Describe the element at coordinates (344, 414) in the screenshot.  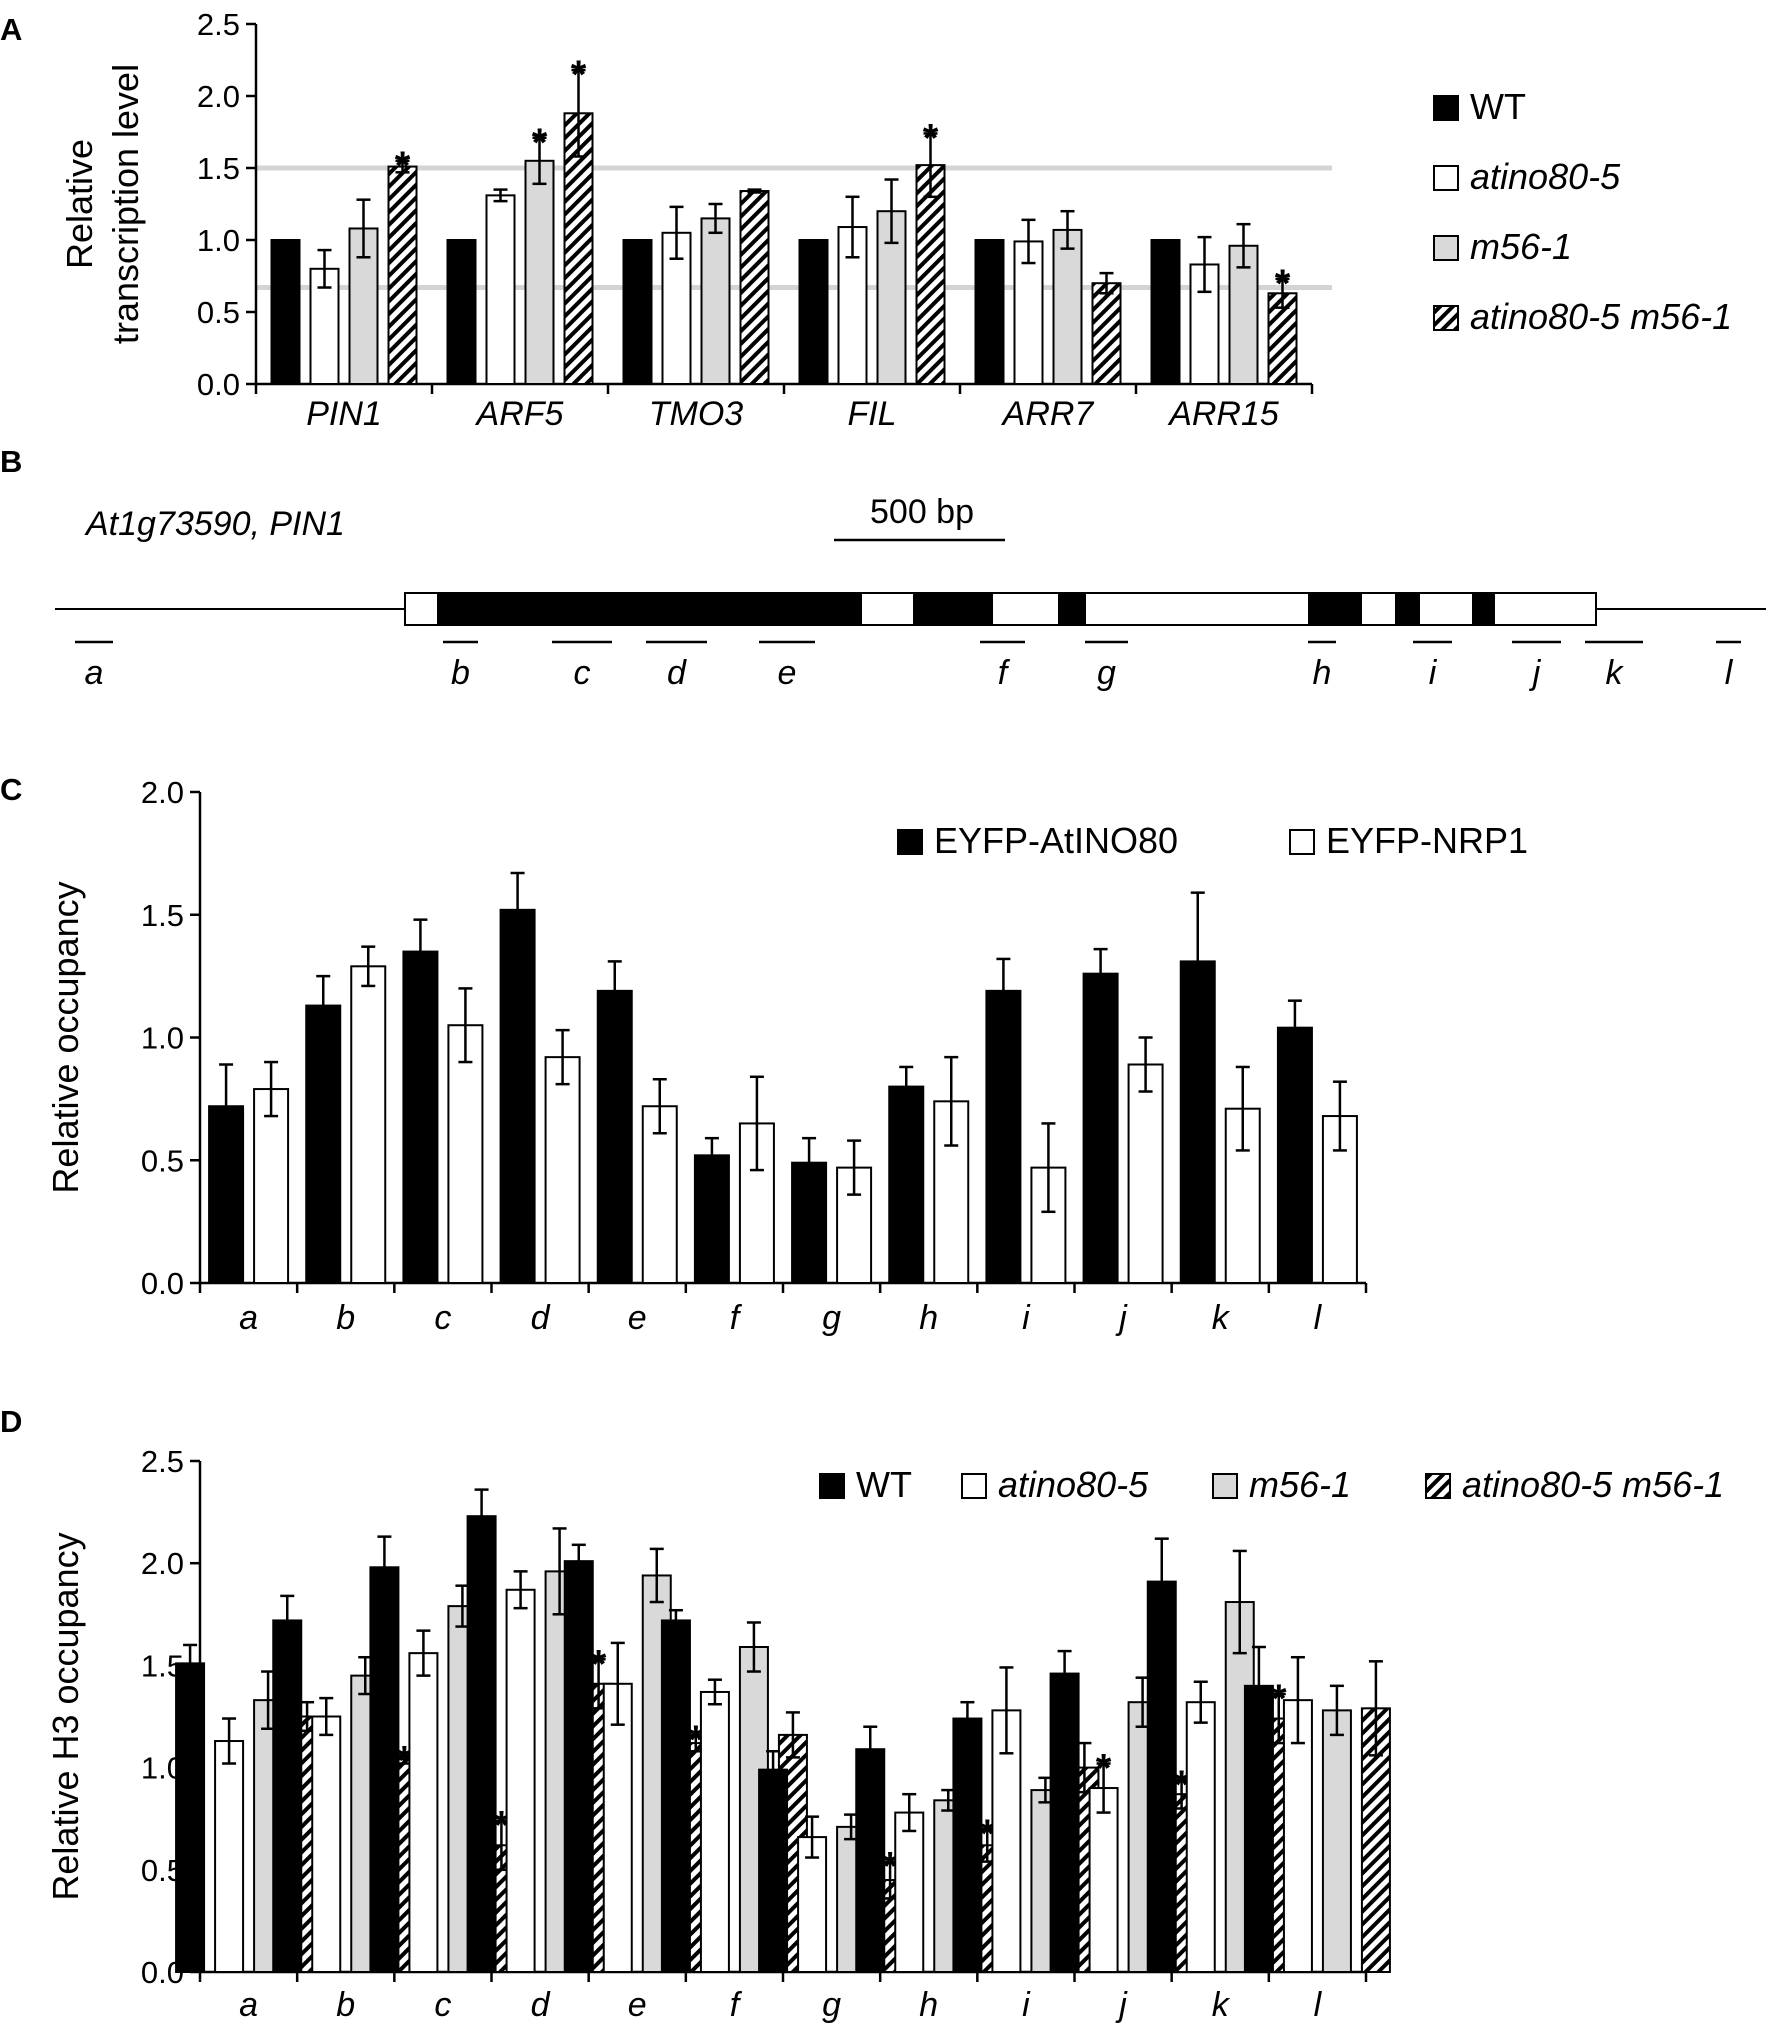
I see `x-category-label: PIN1` at that location.